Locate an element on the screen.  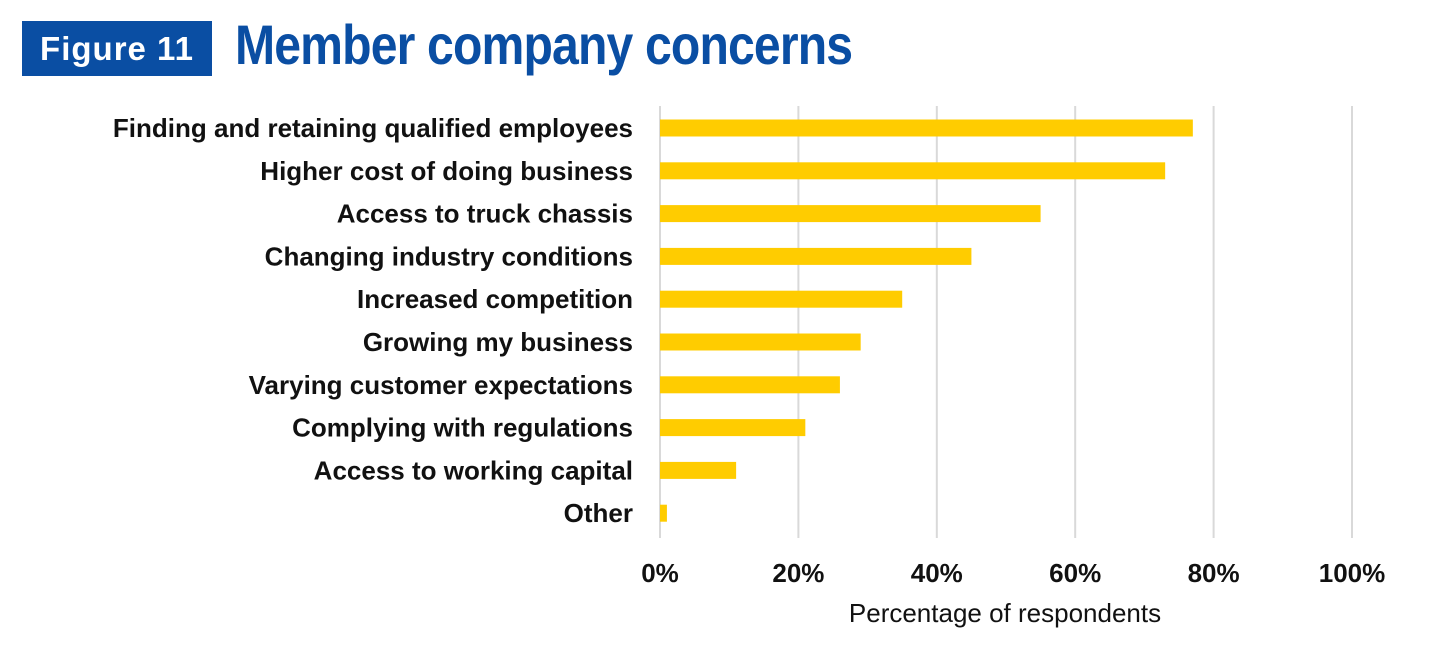
x-tick-labels: 0% 20% 40% 60% 80% 100% is located at coordinates (1013, 573).